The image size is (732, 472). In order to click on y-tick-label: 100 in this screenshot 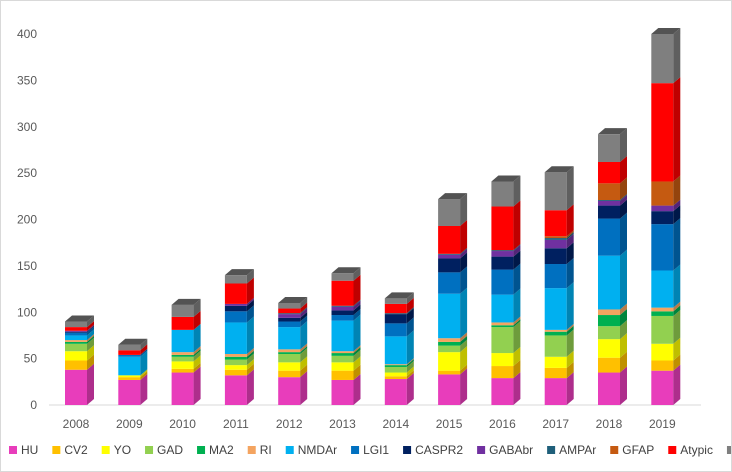, I will do `click(27, 312)`.